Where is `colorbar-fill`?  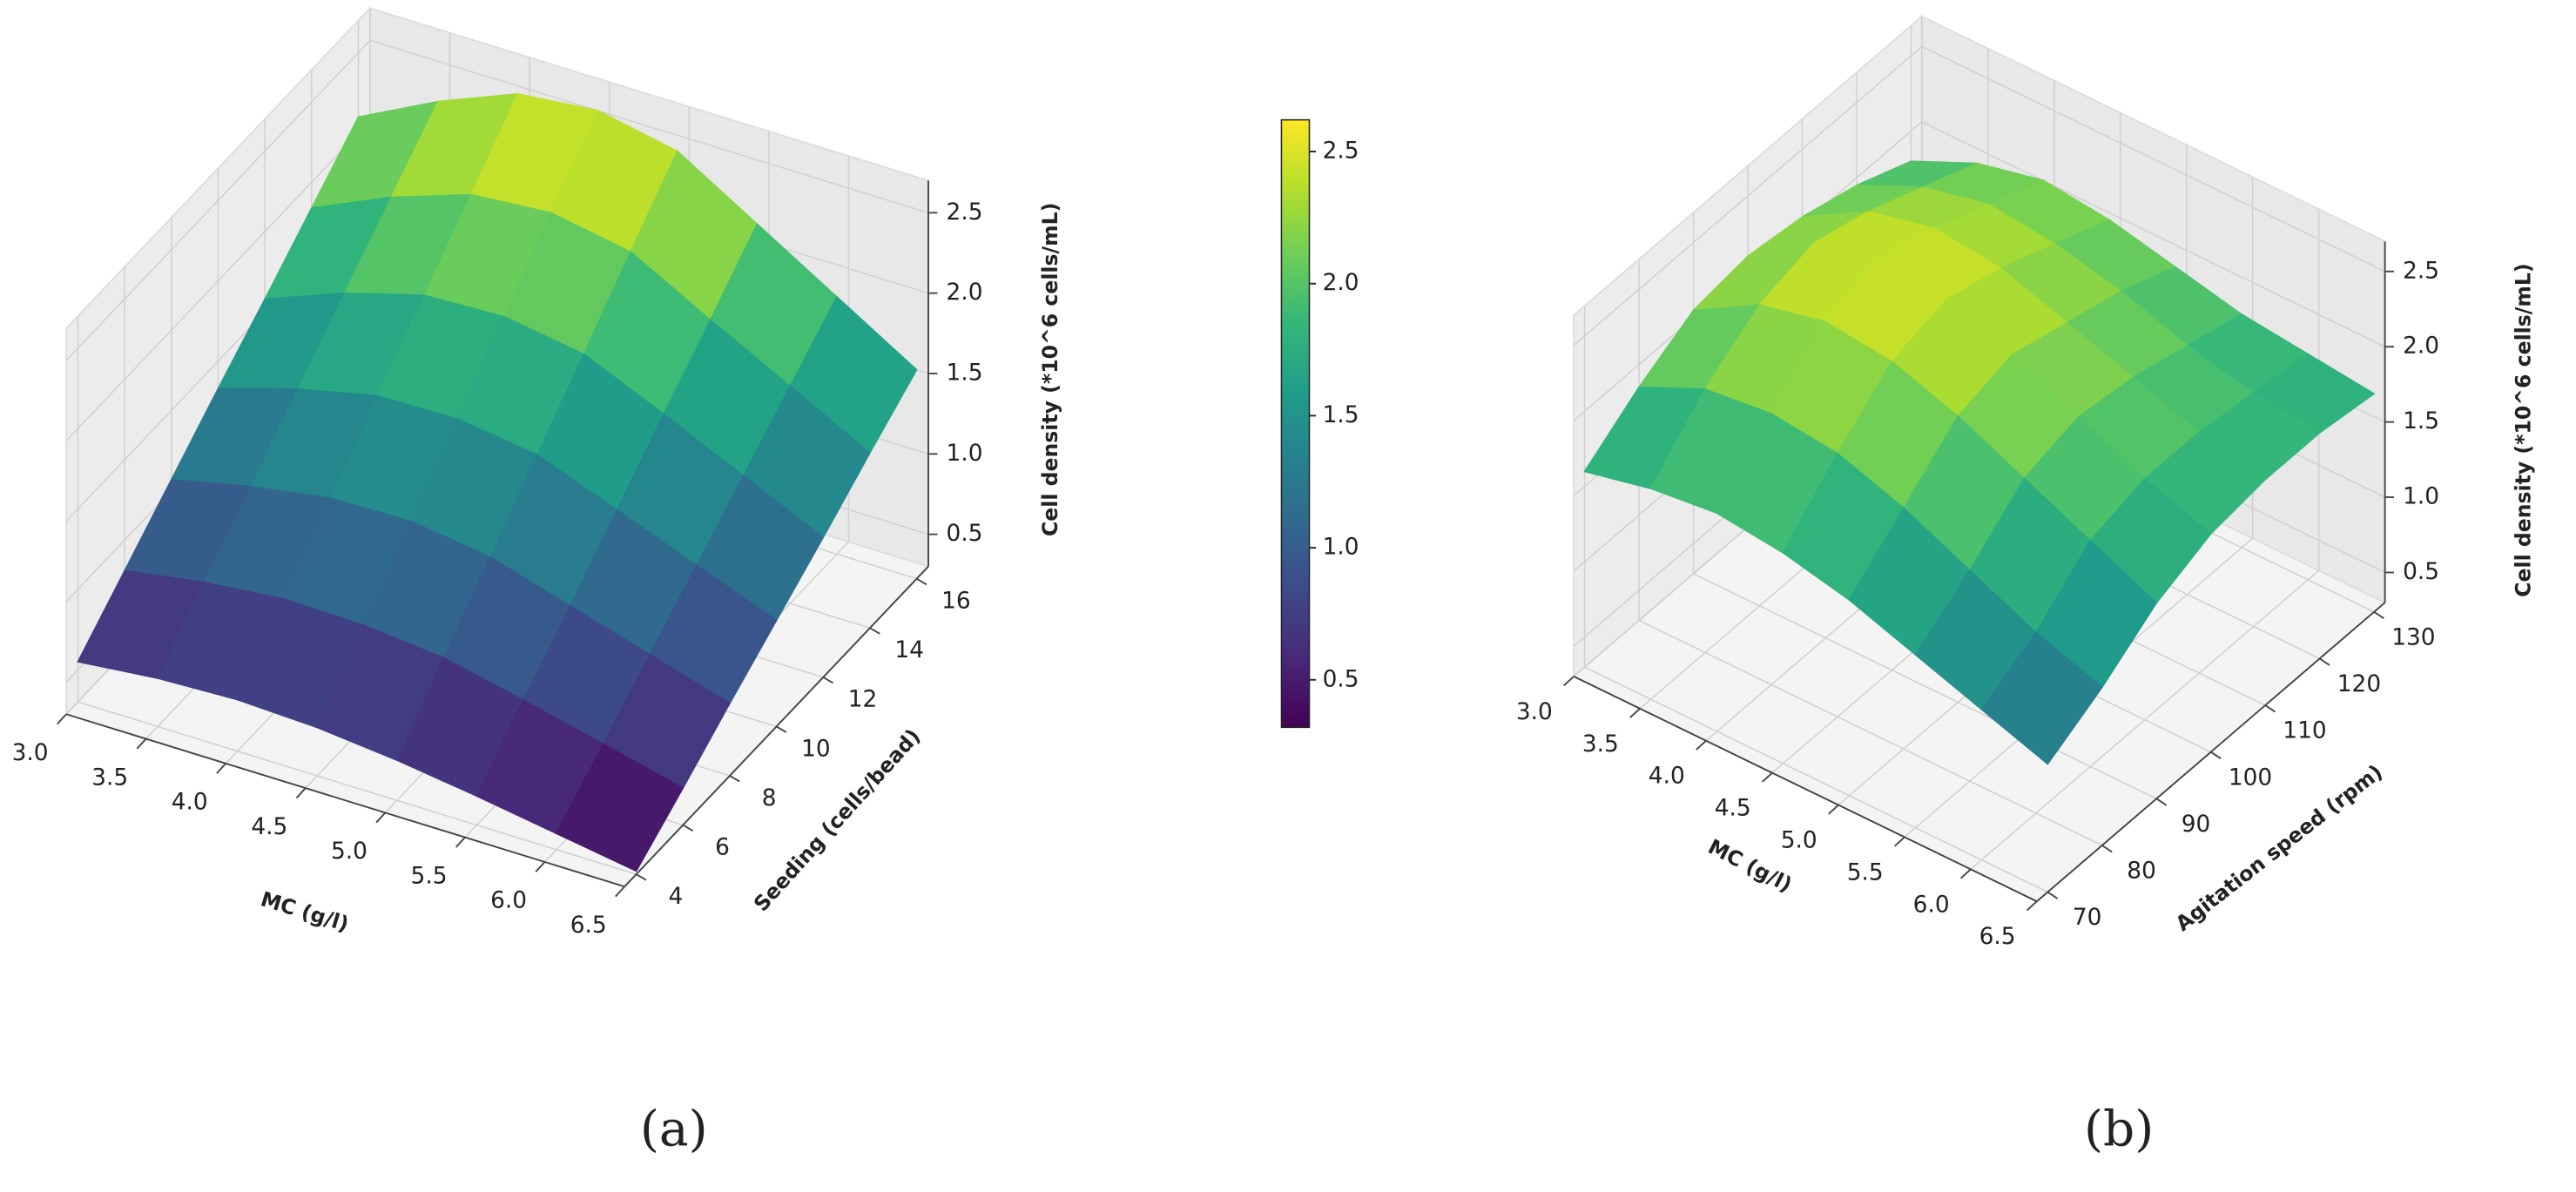
colorbar-fill is located at coordinates (1295, 423).